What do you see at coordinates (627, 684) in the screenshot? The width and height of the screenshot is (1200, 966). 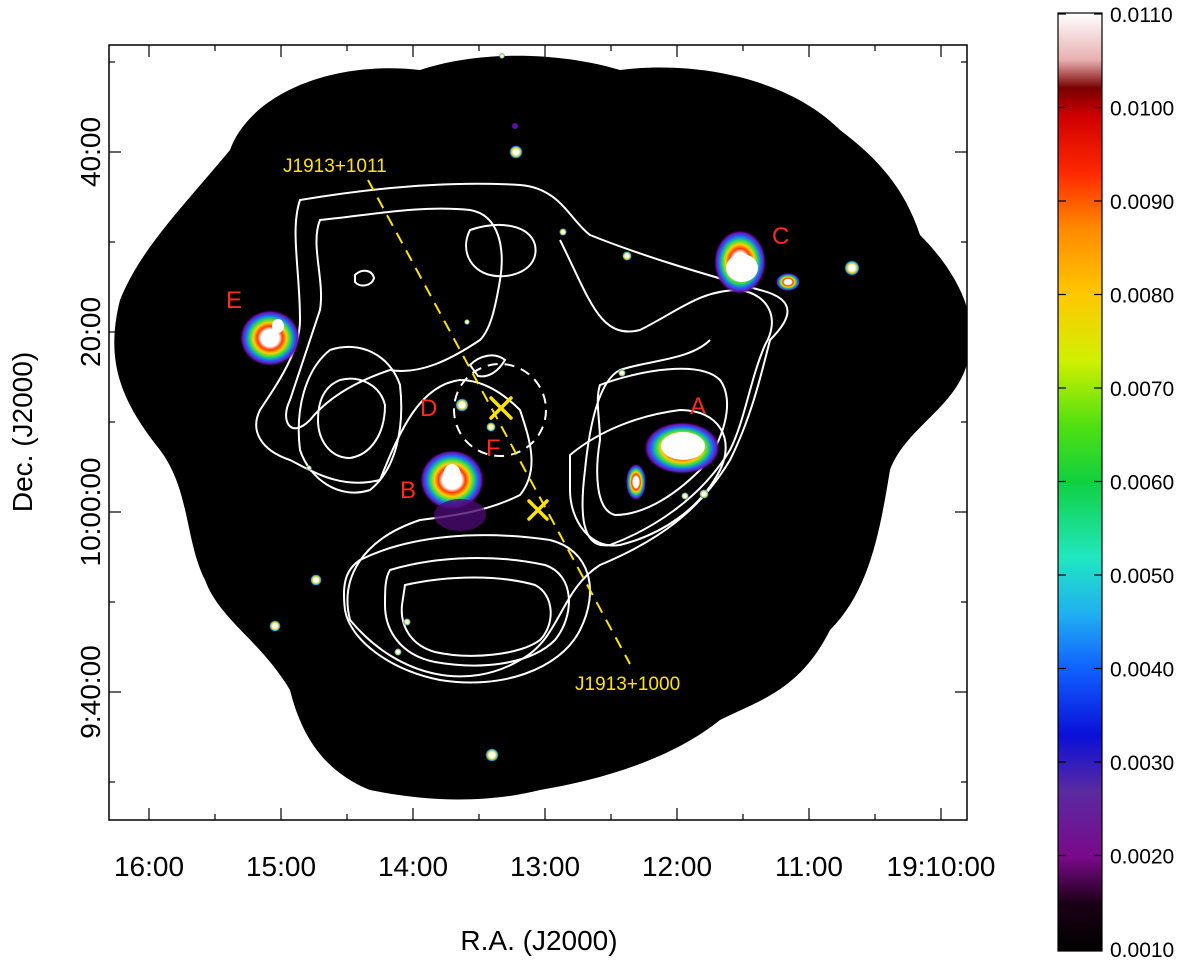 I see `label-pulsar-south: J1913+1000` at bounding box center [627, 684].